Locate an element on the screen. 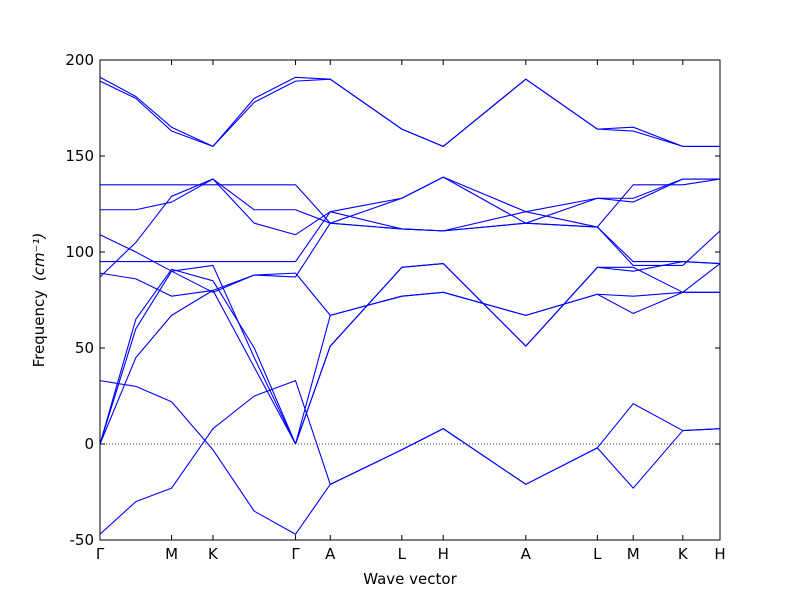 This screenshot has width=800, height=600. y-tick-label: 100 is located at coordinates (79, 252).